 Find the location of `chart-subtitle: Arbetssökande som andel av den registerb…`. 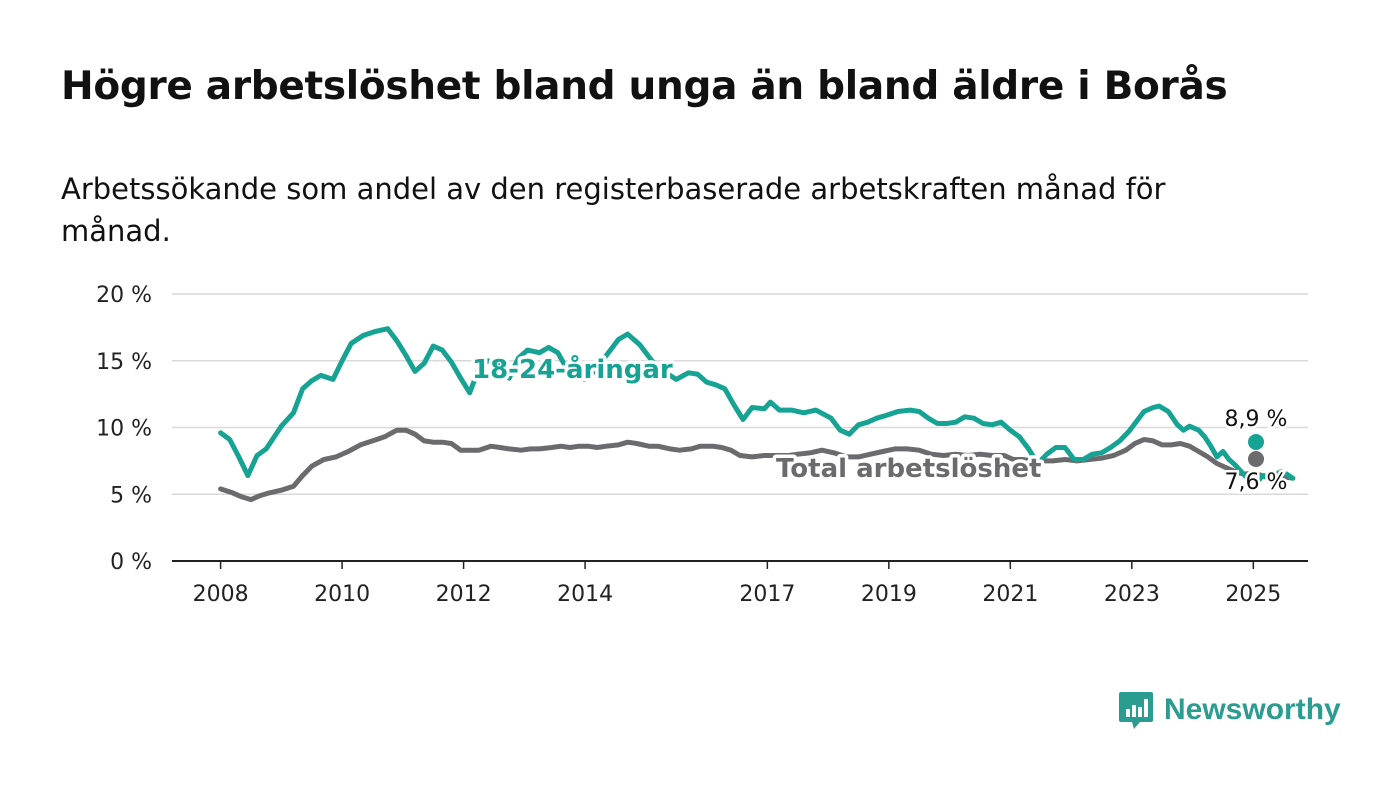

chart-subtitle: Arbetssökande som andel av den registerb… is located at coordinates (613, 210).